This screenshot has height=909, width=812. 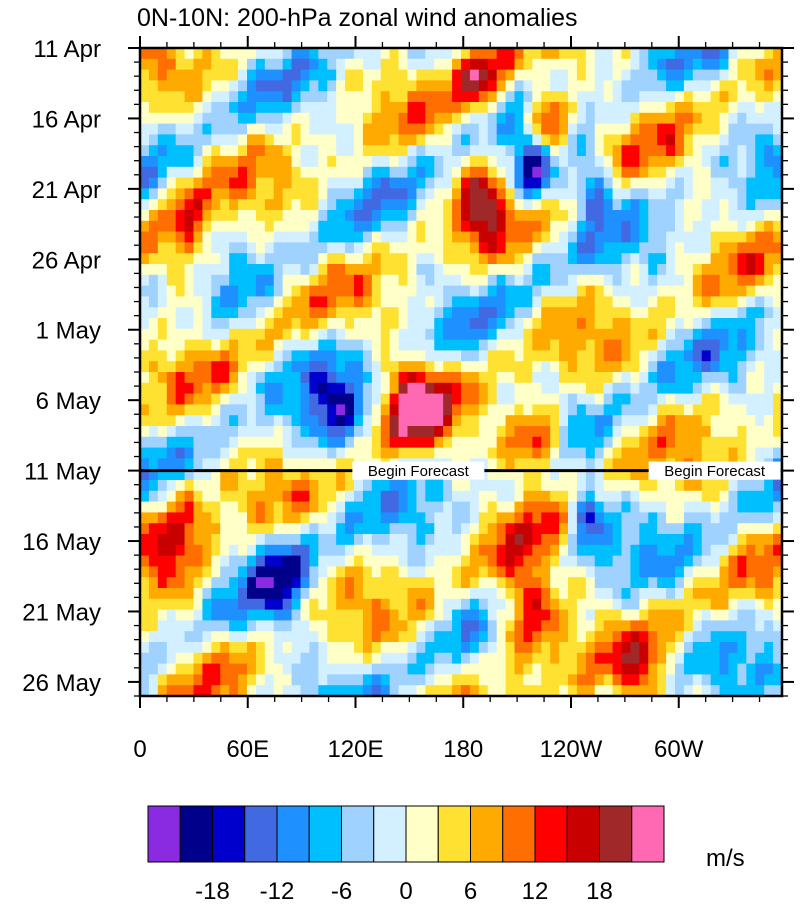 What do you see at coordinates (487, 834) in the screenshot?
I see `colorbar-swatch` at bounding box center [487, 834].